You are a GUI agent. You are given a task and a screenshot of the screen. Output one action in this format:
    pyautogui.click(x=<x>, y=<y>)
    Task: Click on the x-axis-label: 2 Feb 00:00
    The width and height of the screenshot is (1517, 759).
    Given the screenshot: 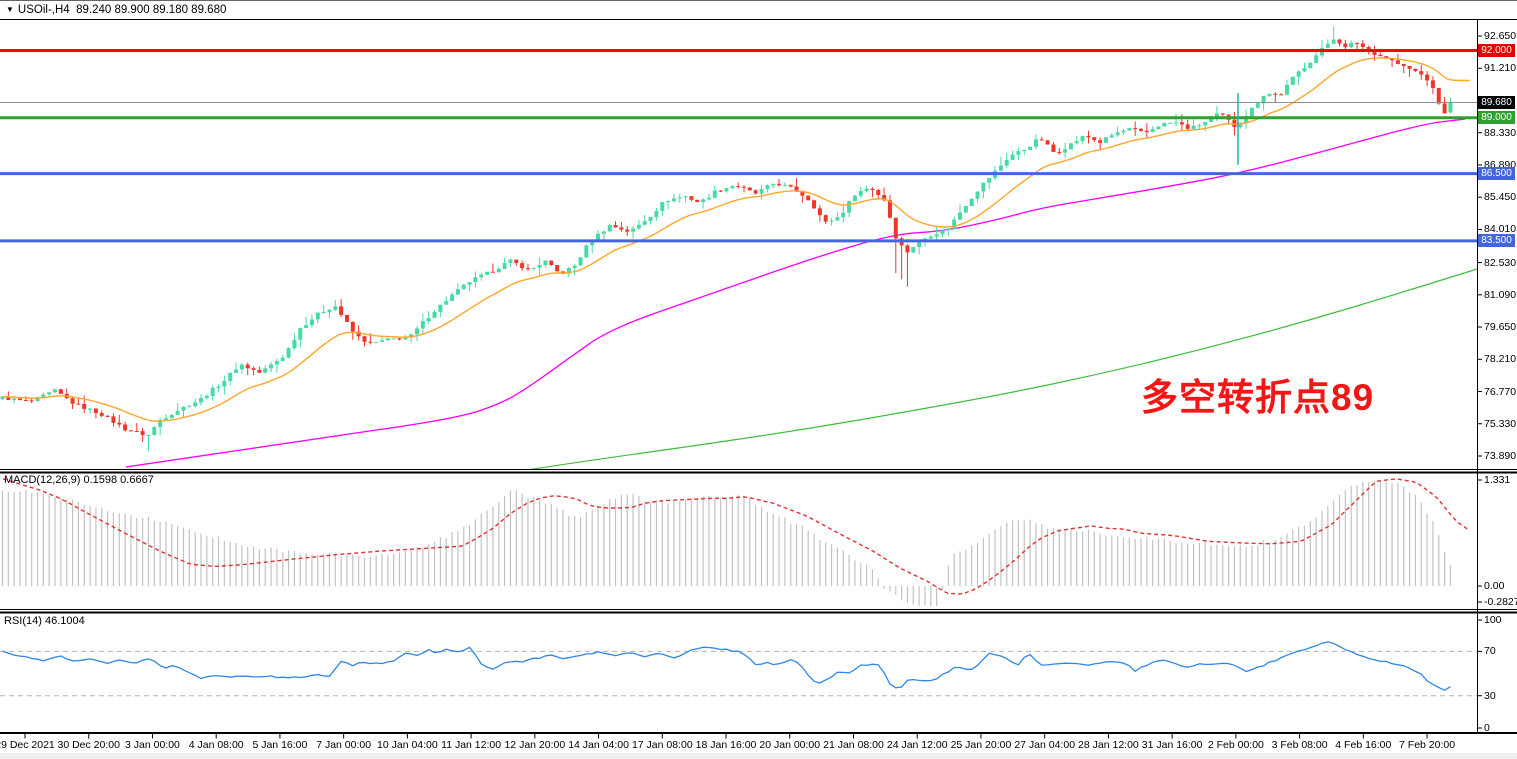 What is the action you would take?
    pyautogui.click(x=1235, y=745)
    